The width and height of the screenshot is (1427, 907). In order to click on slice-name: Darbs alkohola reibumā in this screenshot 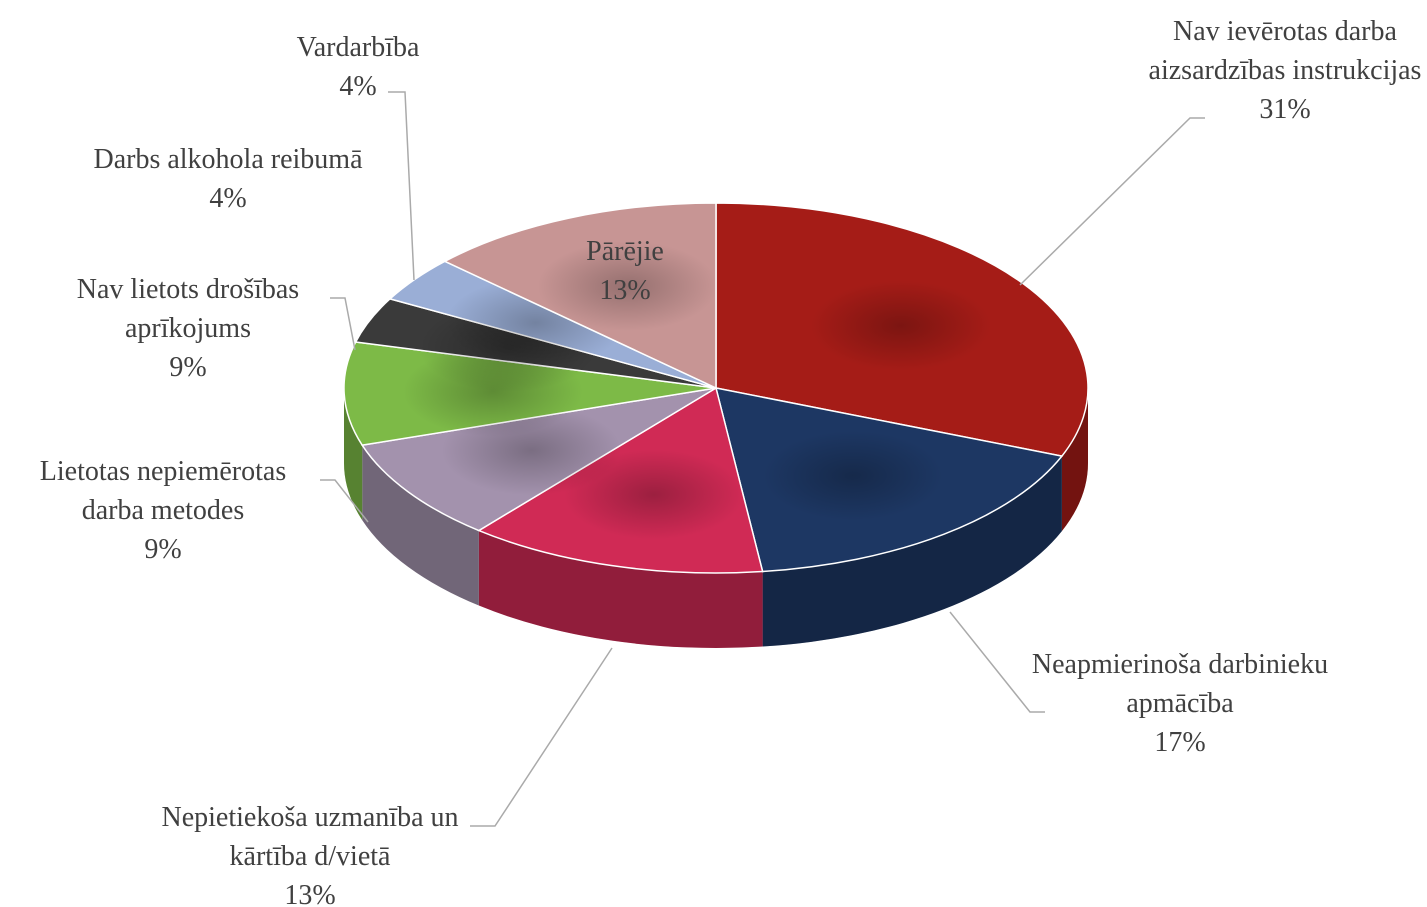, I will do `click(228, 159)`.